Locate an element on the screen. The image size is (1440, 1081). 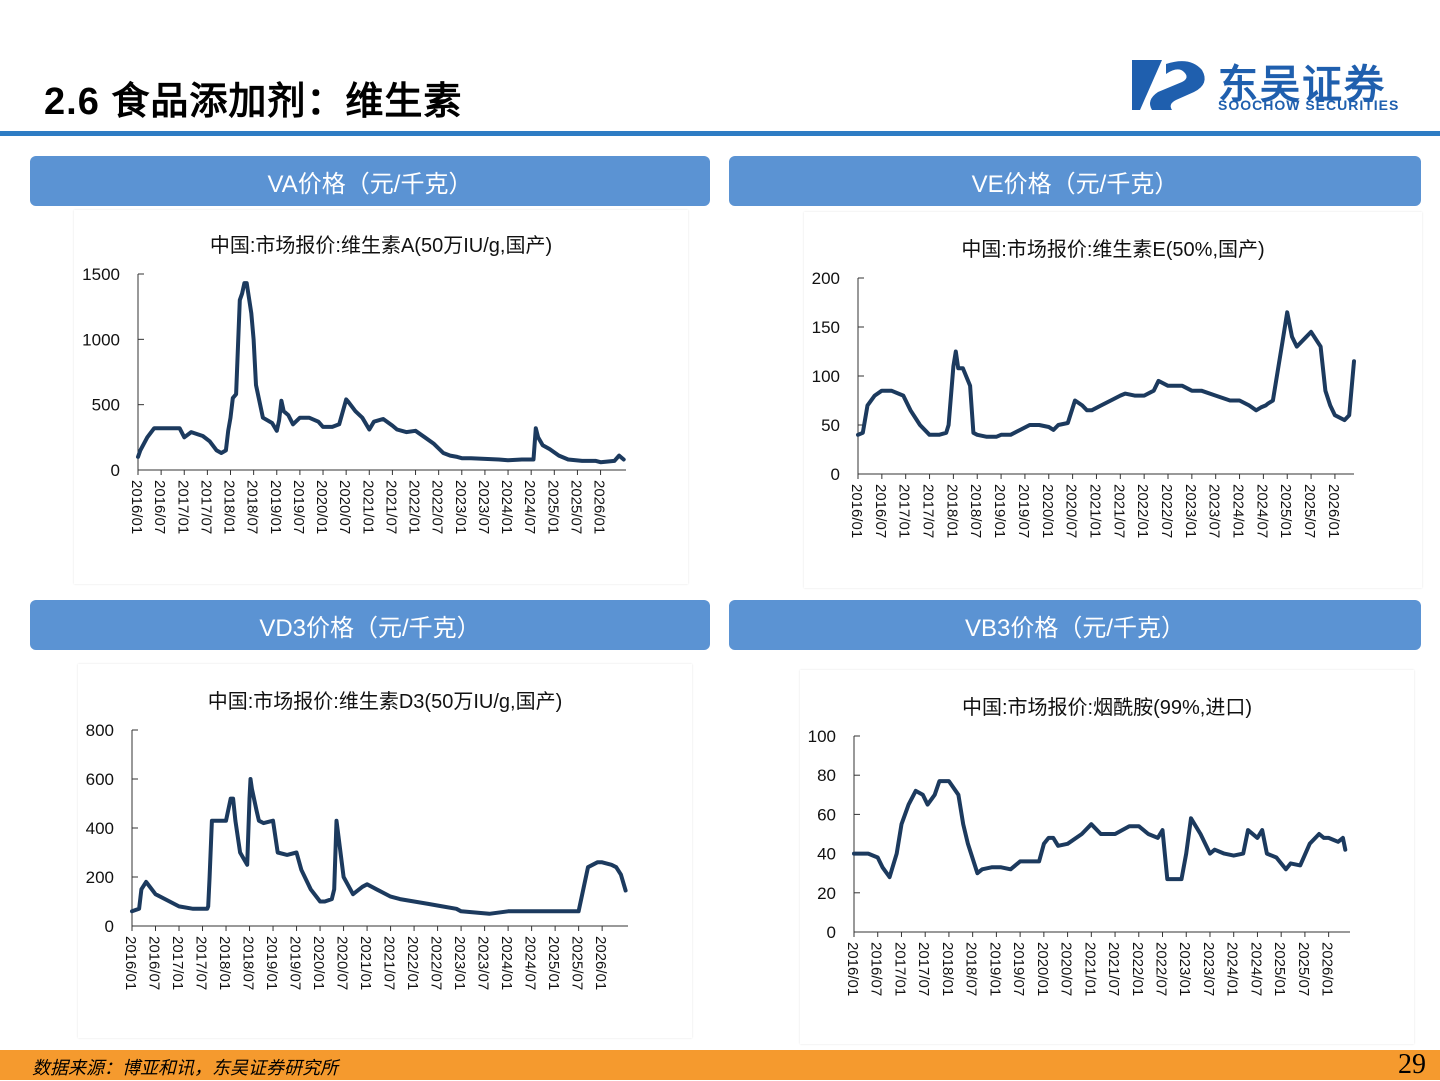
y-tick-label: 20 is located at coordinates (826, 893).